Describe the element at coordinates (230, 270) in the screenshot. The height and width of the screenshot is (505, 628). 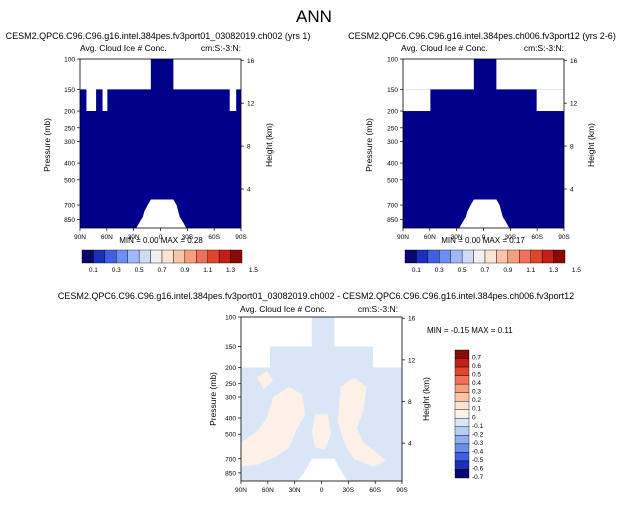
I see `colorbar-label: 1.3` at that location.